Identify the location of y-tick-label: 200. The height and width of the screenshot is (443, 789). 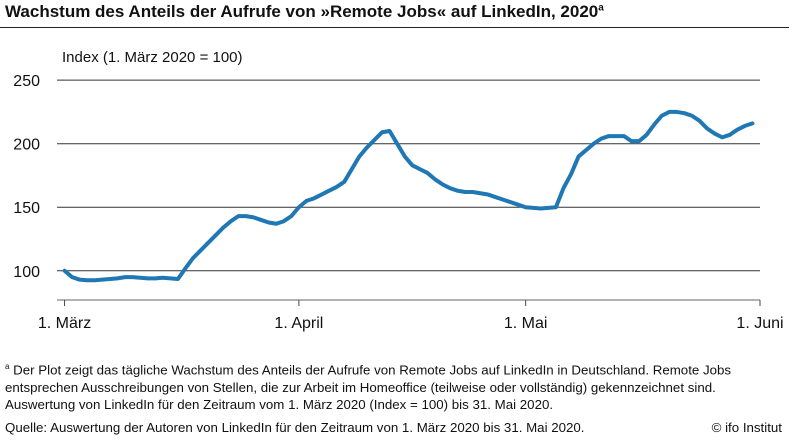
(26, 145).